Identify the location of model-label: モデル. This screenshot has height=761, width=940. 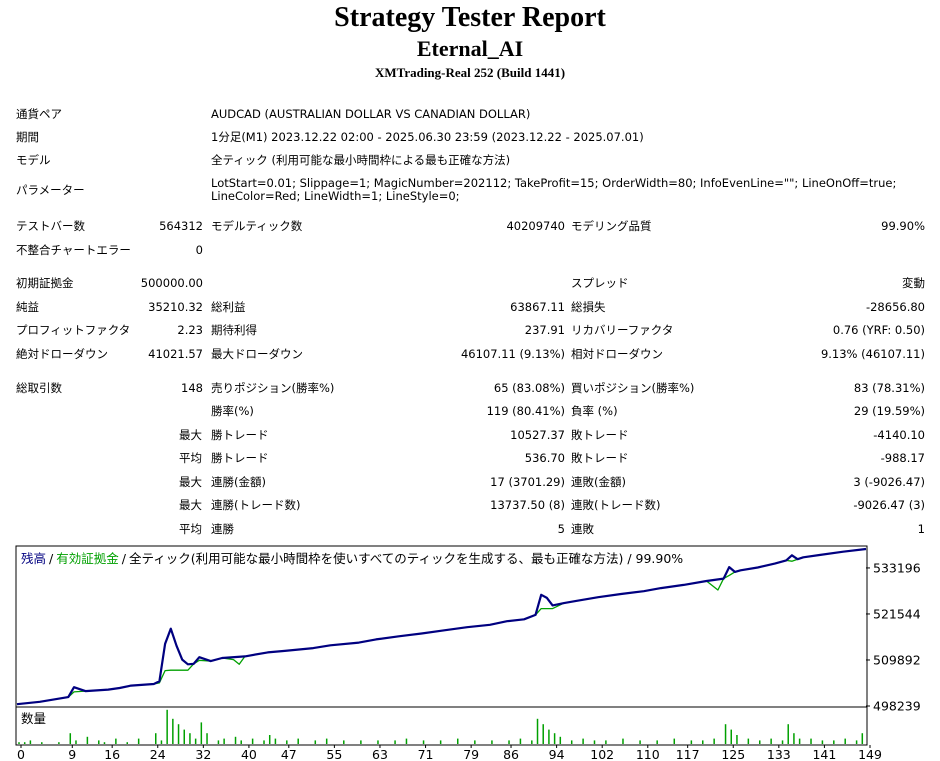
(33, 160).